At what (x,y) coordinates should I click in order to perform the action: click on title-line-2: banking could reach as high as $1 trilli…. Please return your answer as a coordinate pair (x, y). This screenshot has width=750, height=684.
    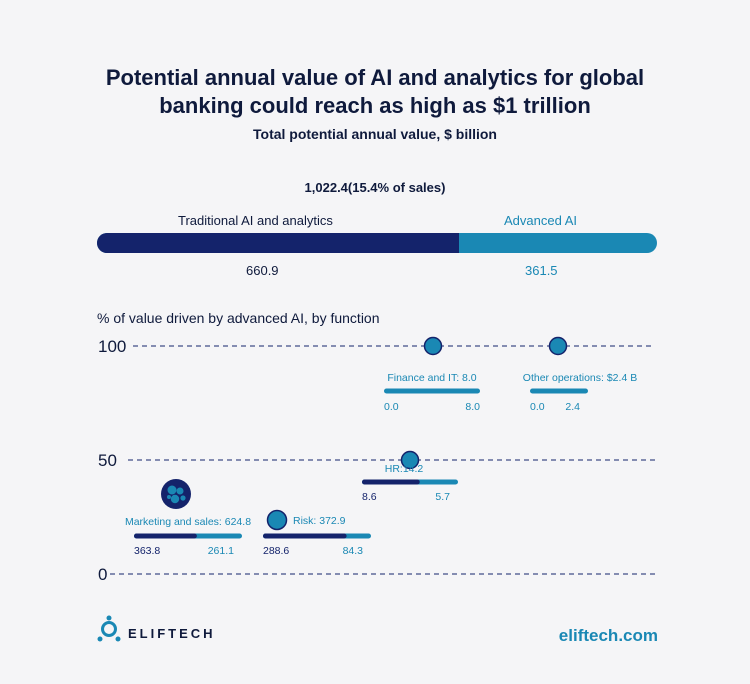
    Looking at the image, I should click on (375, 105).